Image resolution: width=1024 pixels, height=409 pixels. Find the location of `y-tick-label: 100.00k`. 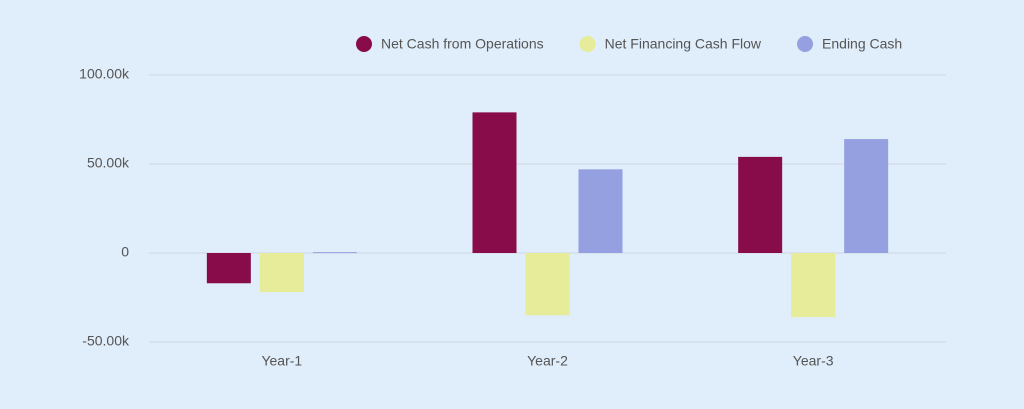

y-tick-label: 100.00k is located at coordinates (104, 74).